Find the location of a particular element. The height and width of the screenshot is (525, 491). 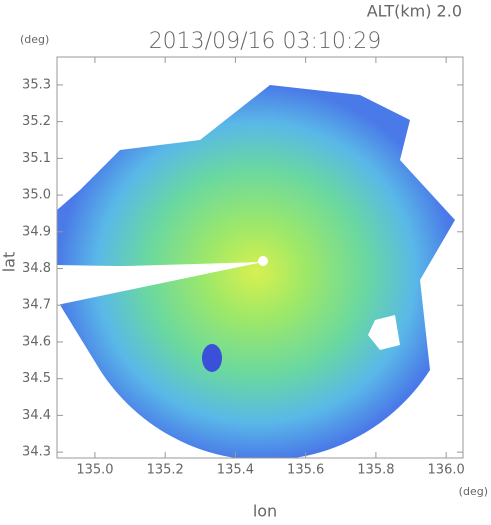

x-tick-label: 135.2 is located at coordinates (165, 470).